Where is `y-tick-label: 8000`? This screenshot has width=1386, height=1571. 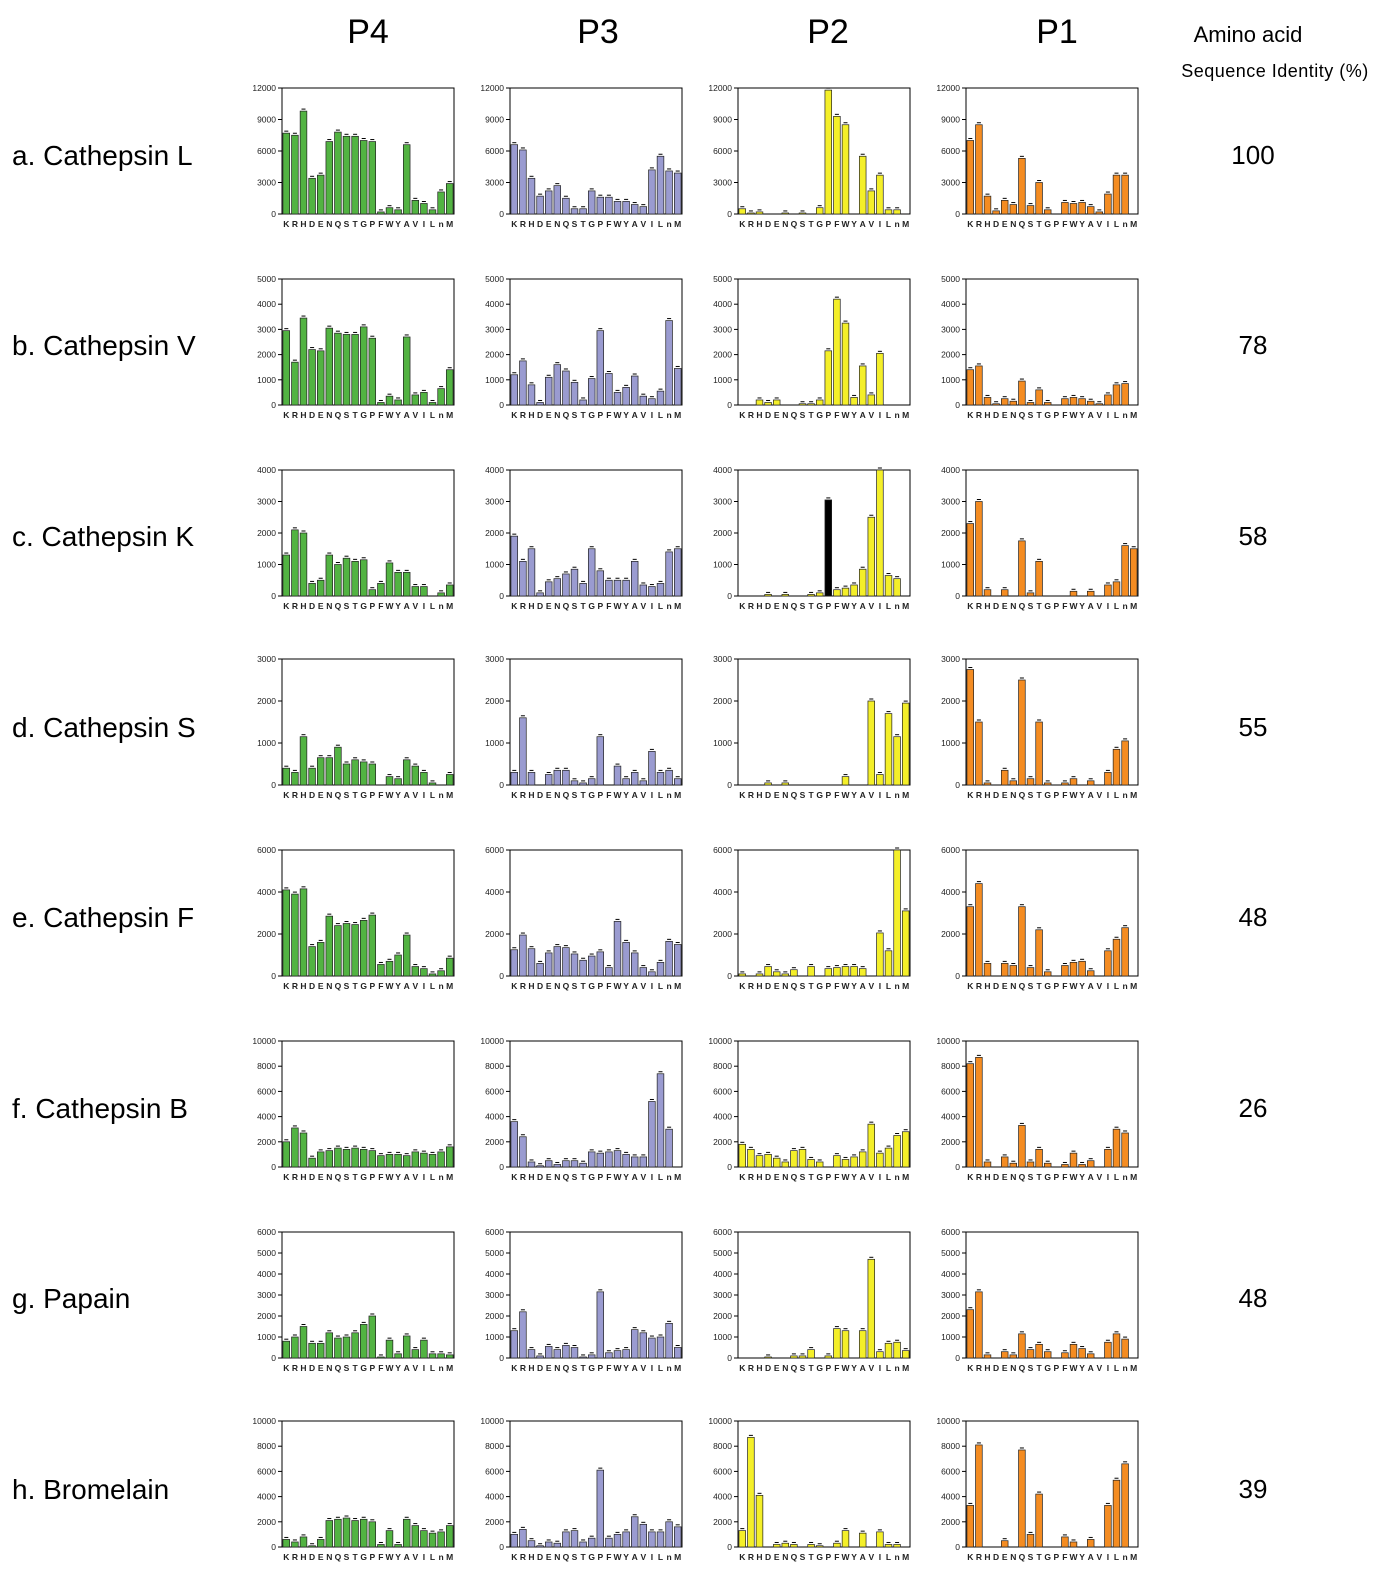
y-tick-label: 8000 is located at coordinates (266, 1066).